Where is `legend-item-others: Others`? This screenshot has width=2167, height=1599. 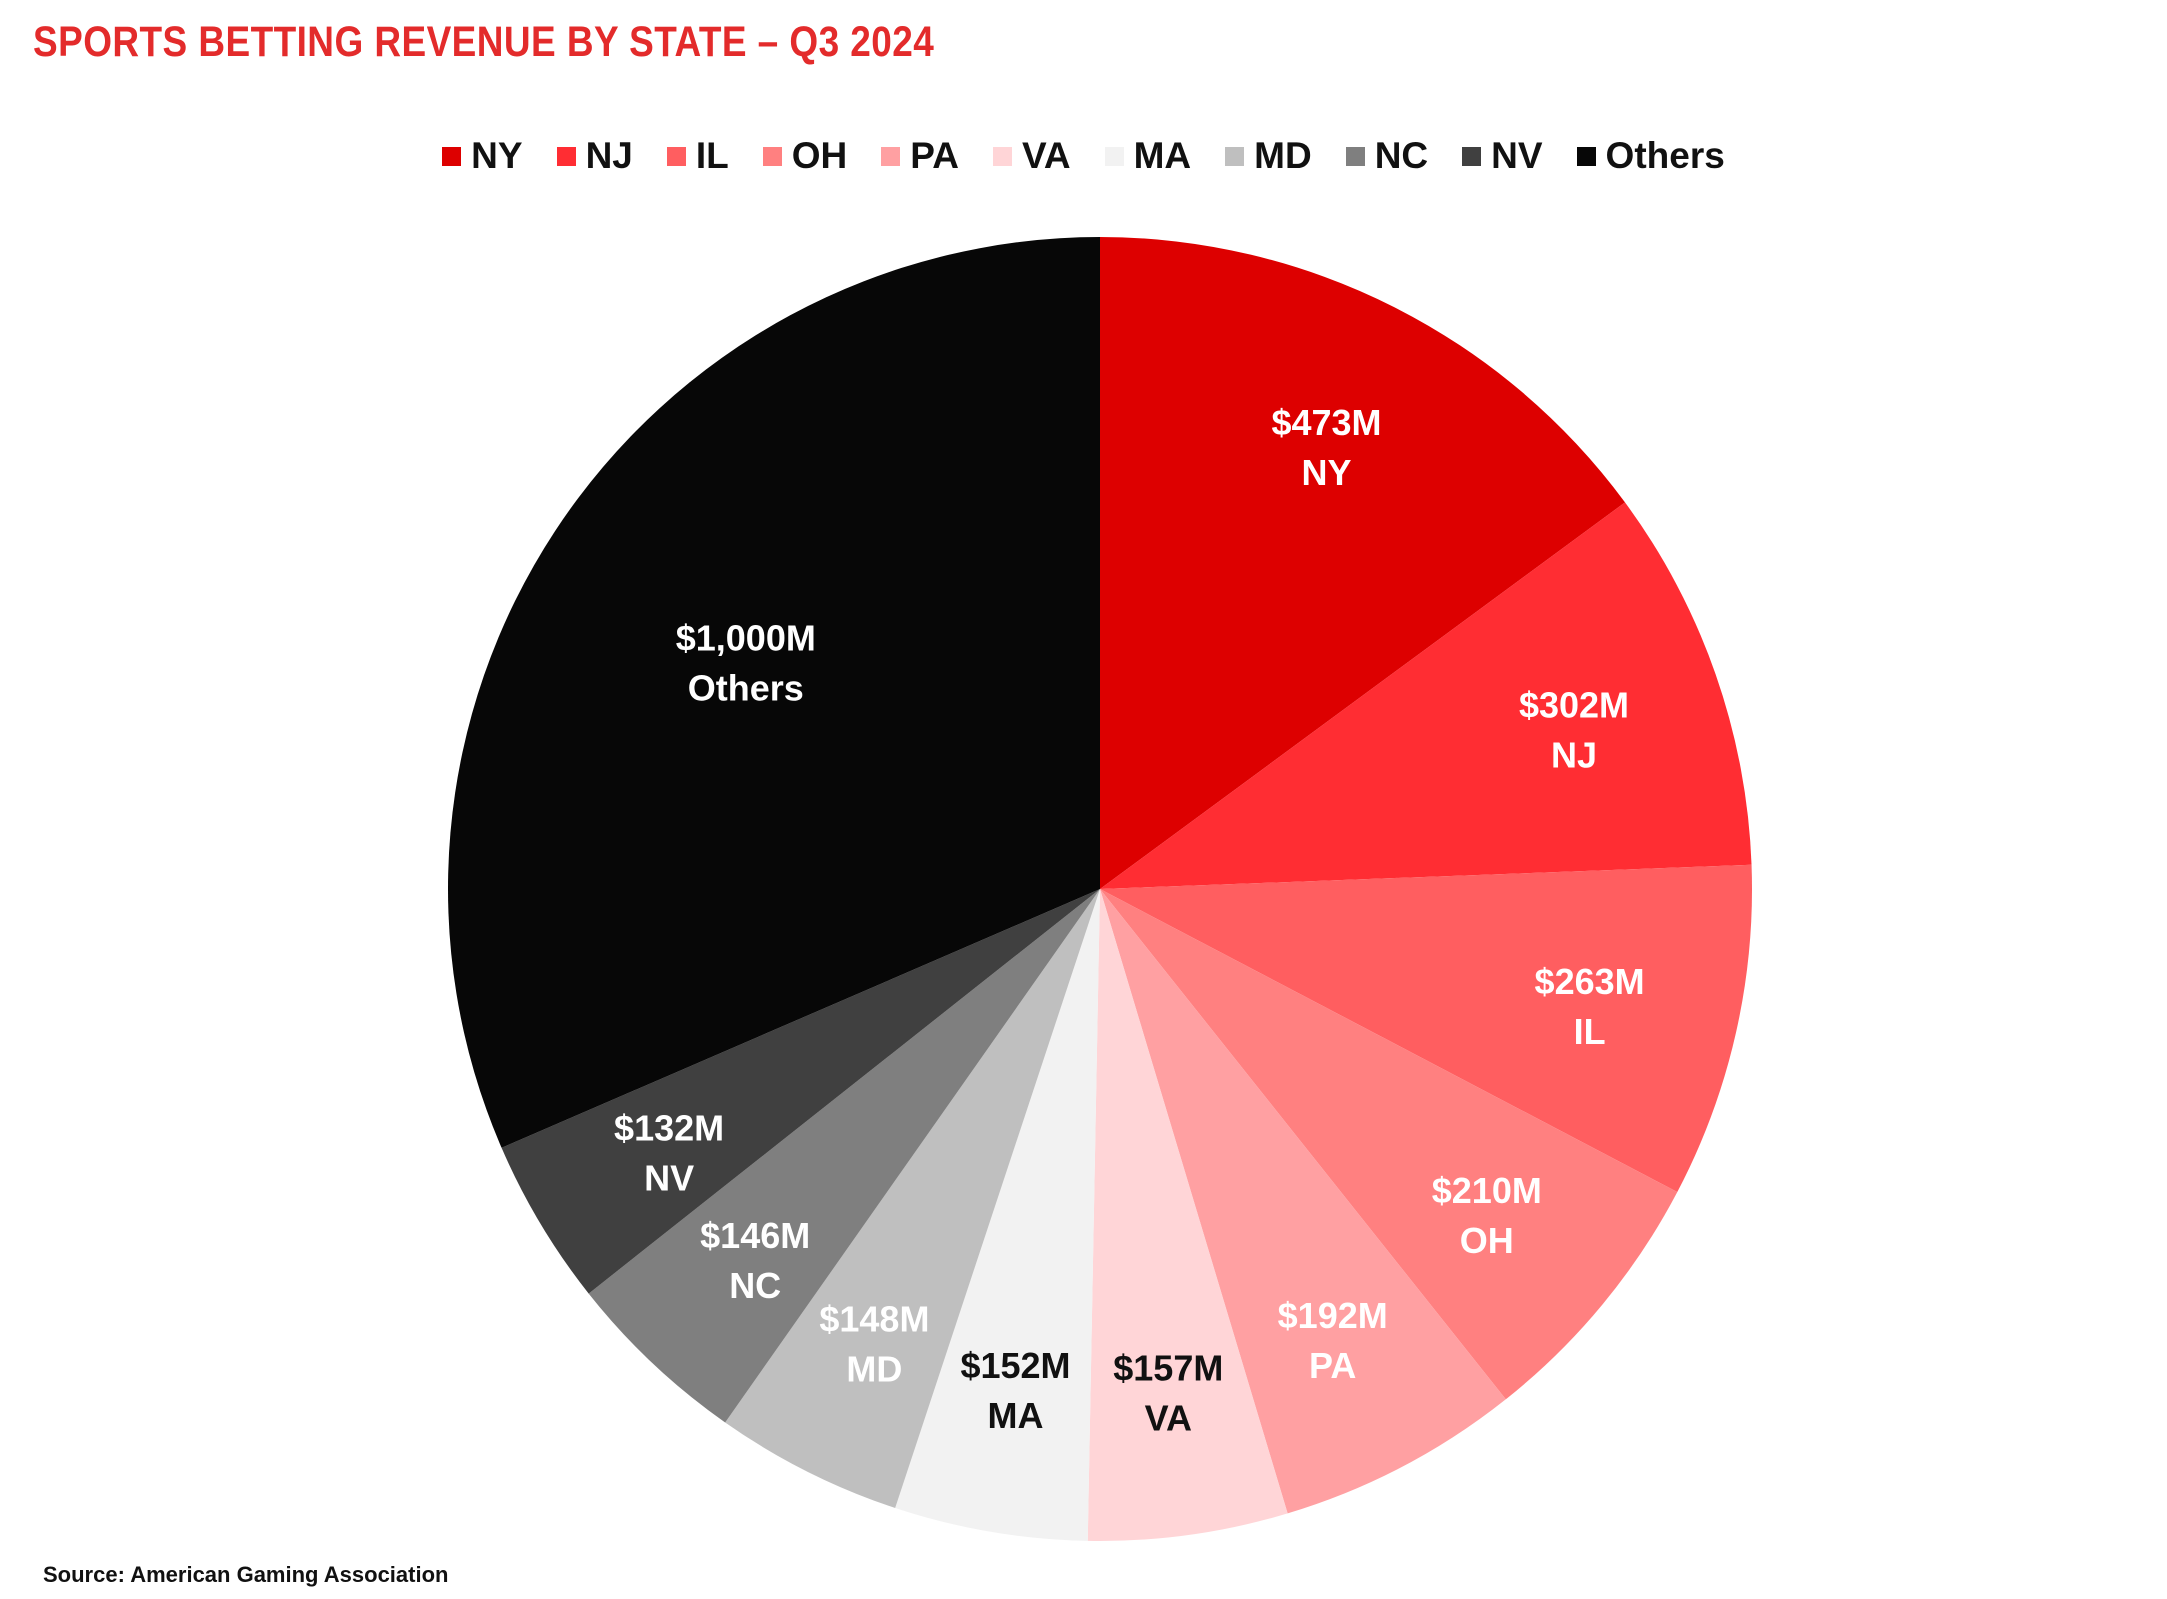 legend-item-others: Others is located at coordinates (1650, 156).